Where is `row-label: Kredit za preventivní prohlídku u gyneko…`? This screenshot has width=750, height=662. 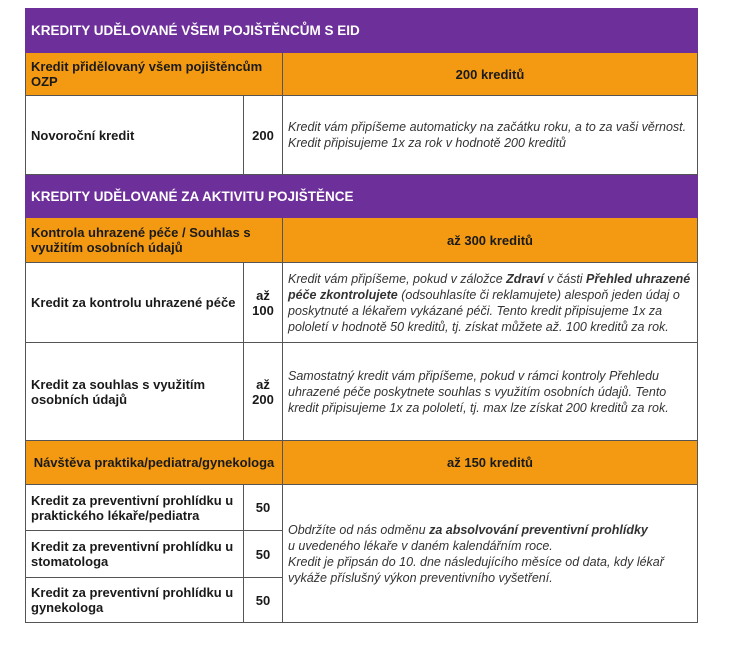
row-label: Kredit za preventivní prohlídku u gyneko… is located at coordinates (134, 600).